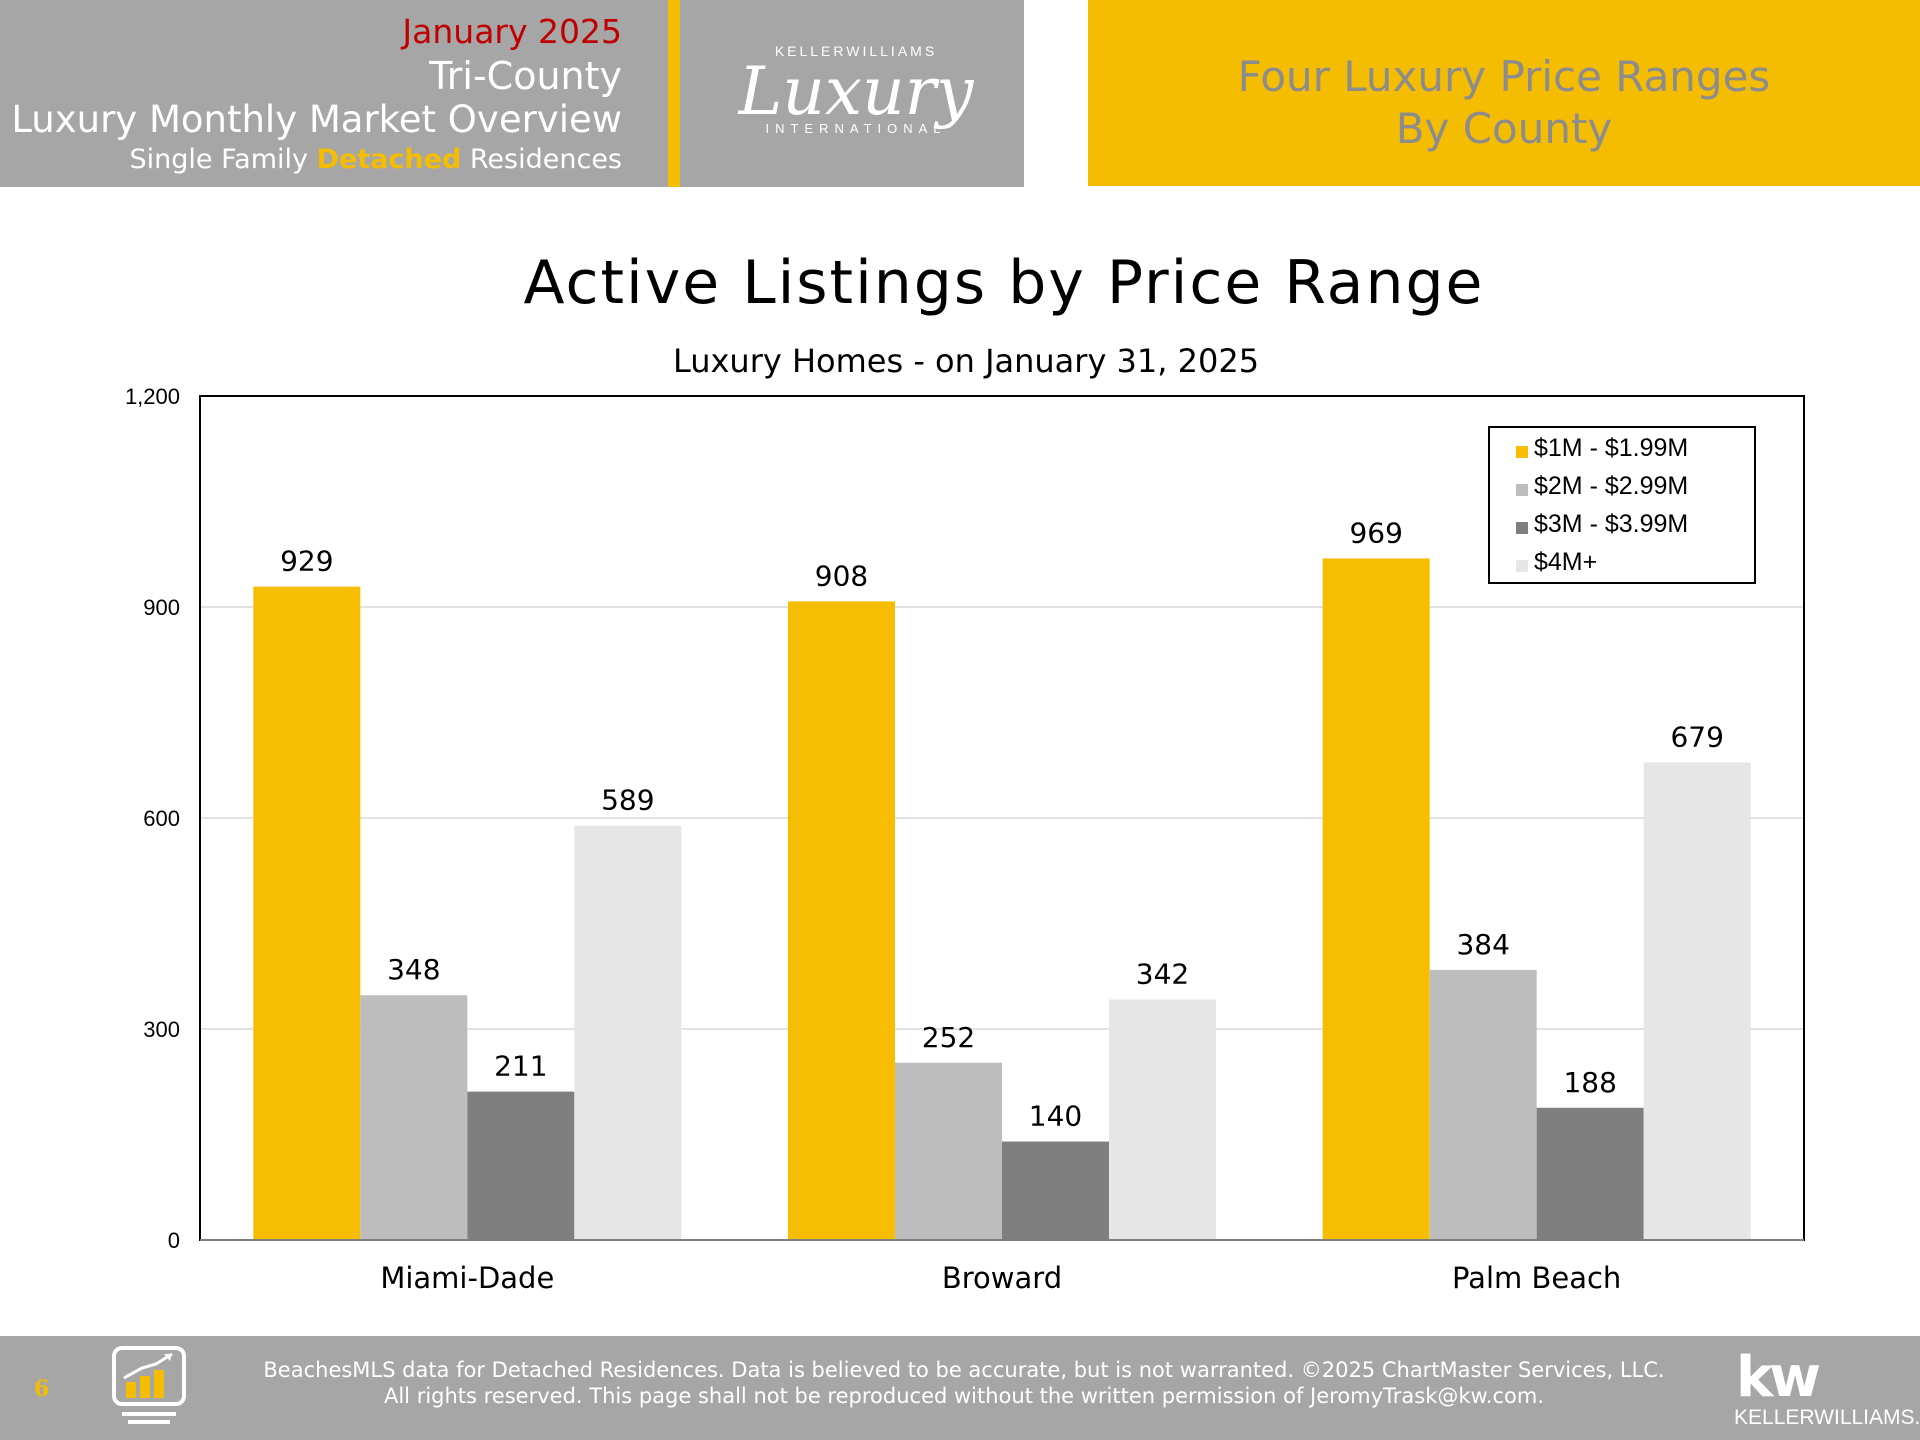  I want to click on legend-item-3: $3M - $3.99M, so click(1602, 527).